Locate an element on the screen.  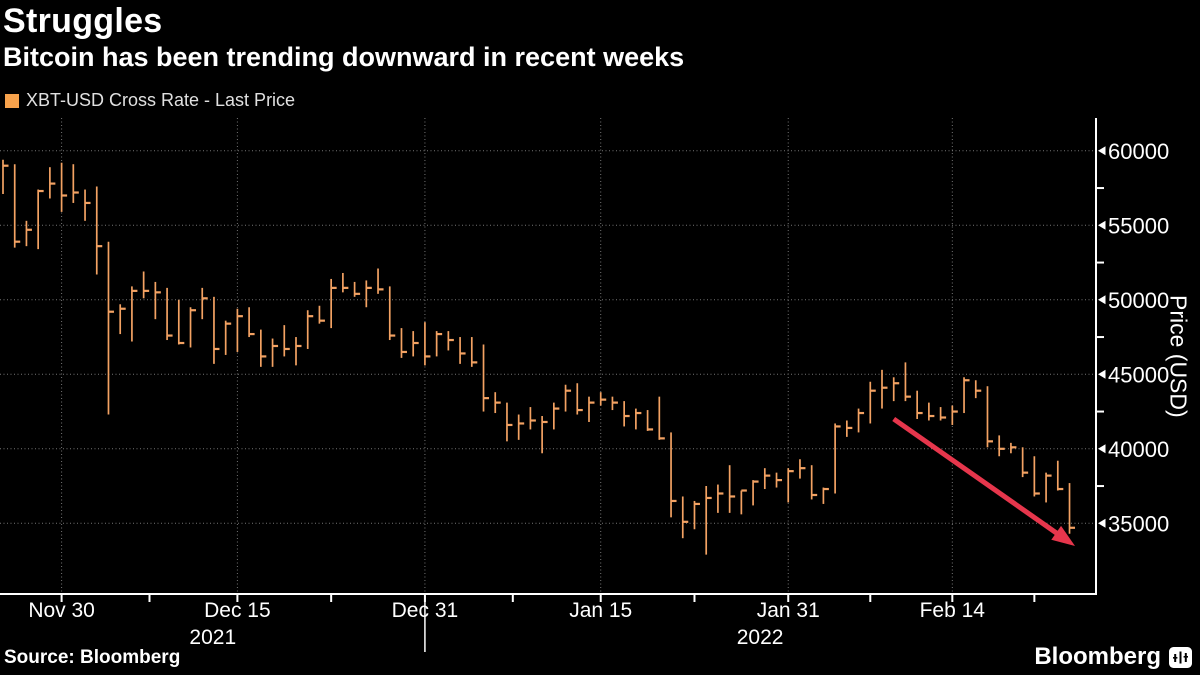
trend-arrow-line is located at coordinates (976, 476).